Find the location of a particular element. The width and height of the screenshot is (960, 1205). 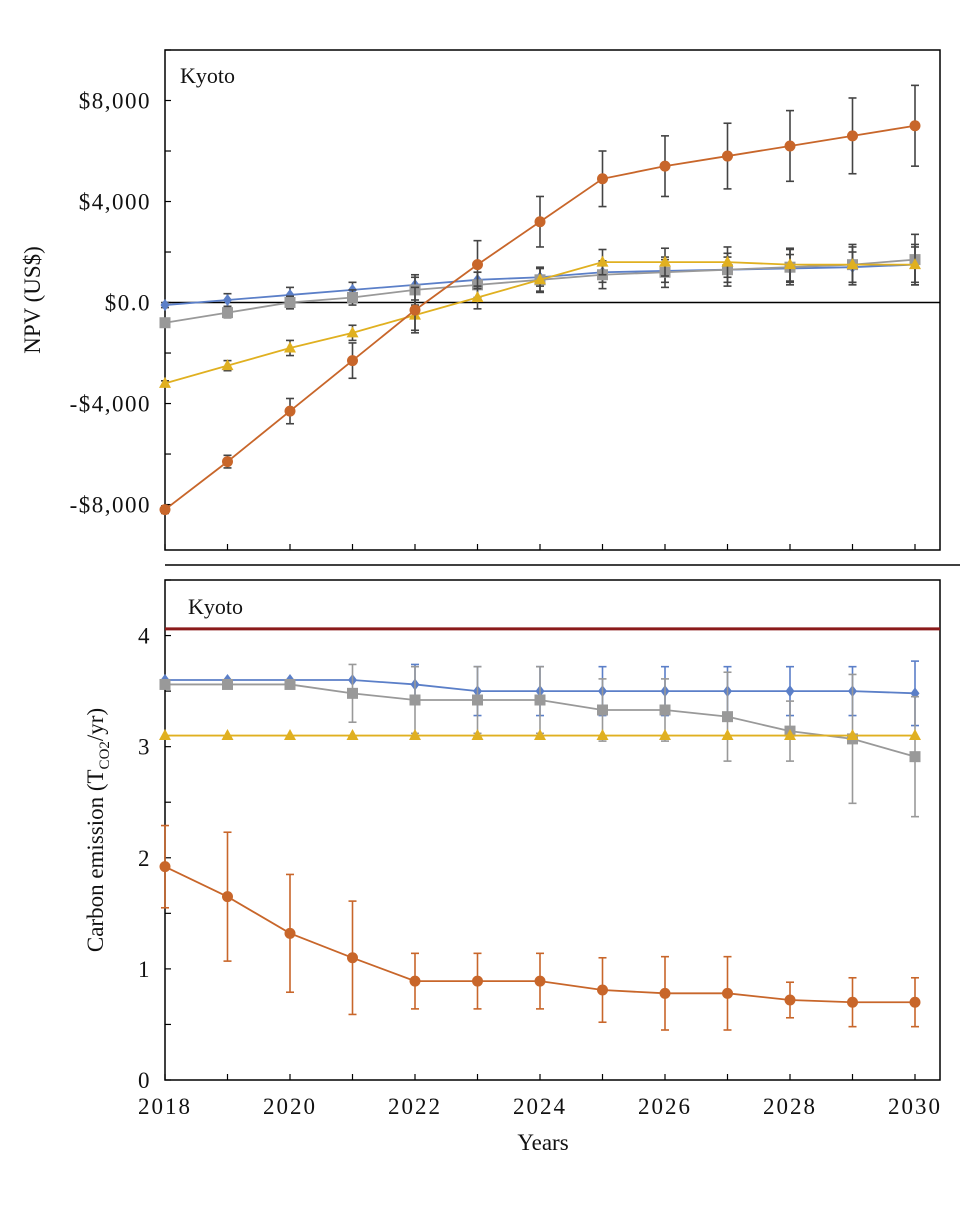

emission-series-circle is located at coordinates (540, 927).